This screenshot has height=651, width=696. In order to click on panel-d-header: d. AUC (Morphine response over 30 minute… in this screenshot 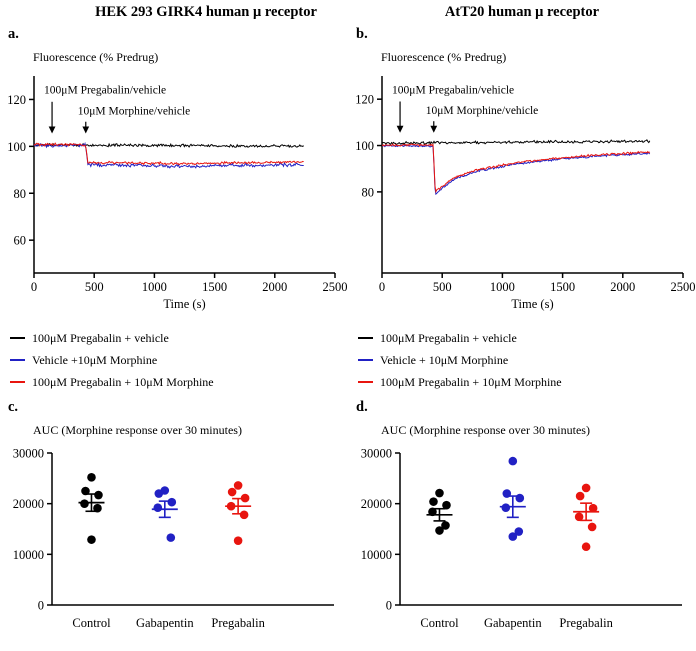, I will do `click(522, 419)`.